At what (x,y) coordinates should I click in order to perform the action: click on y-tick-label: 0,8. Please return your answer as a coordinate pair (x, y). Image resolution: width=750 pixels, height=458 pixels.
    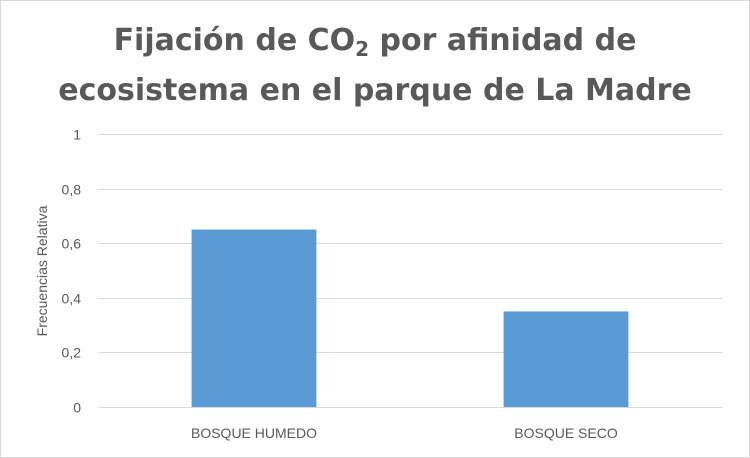
    Looking at the image, I should click on (72, 190).